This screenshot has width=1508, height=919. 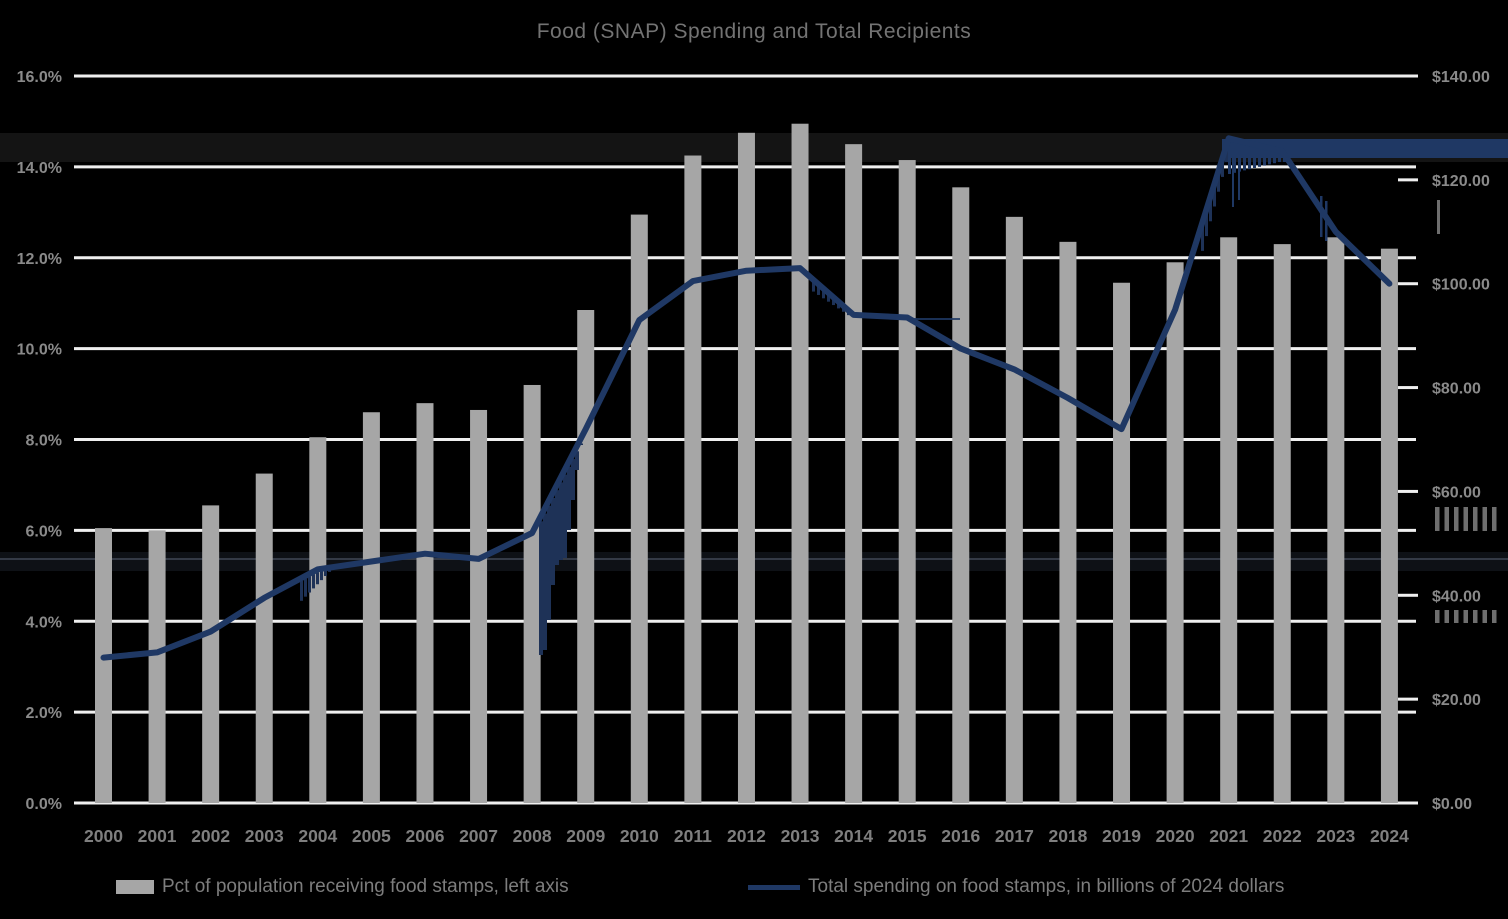 What do you see at coordinates (1122, 543) in the screenshot?
I see `bar-2019` at bounding box center [1122, 543].